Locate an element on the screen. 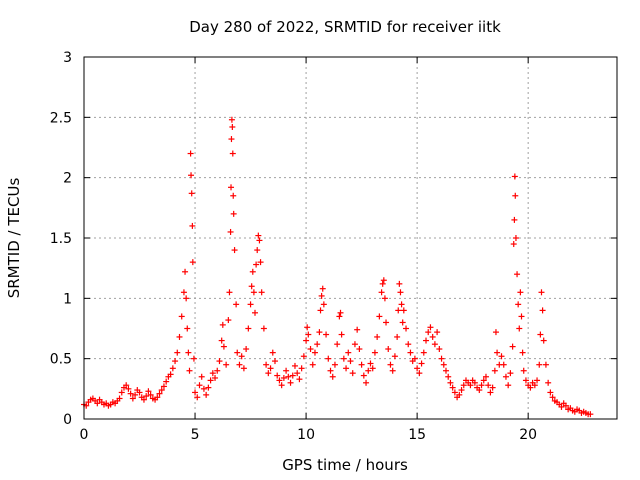 The width and height of the screenshot is (640, 480). y-tick-label: 0.5 is located at coordinates (61, 360).